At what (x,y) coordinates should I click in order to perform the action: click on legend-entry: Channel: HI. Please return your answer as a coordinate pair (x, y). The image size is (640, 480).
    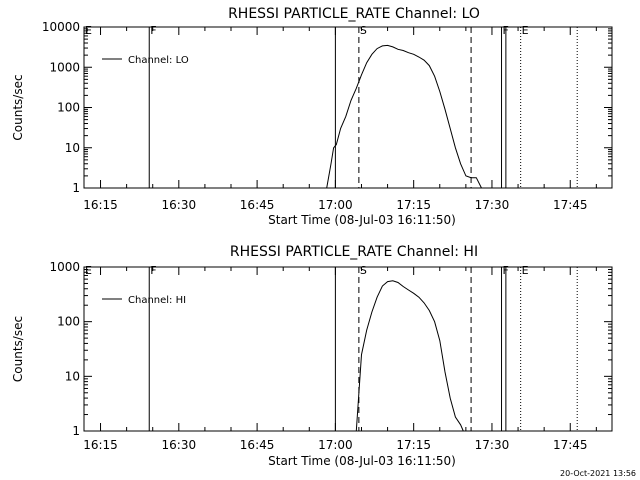
    Looking at the image, I should click on (157, 300).